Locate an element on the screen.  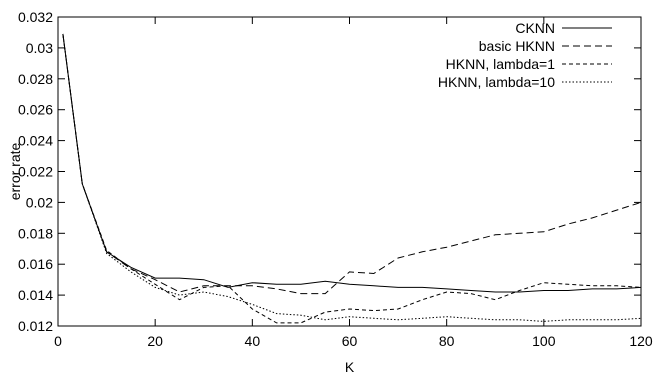
y-tick-label: 0.014 is located at coordinates (35, 295).